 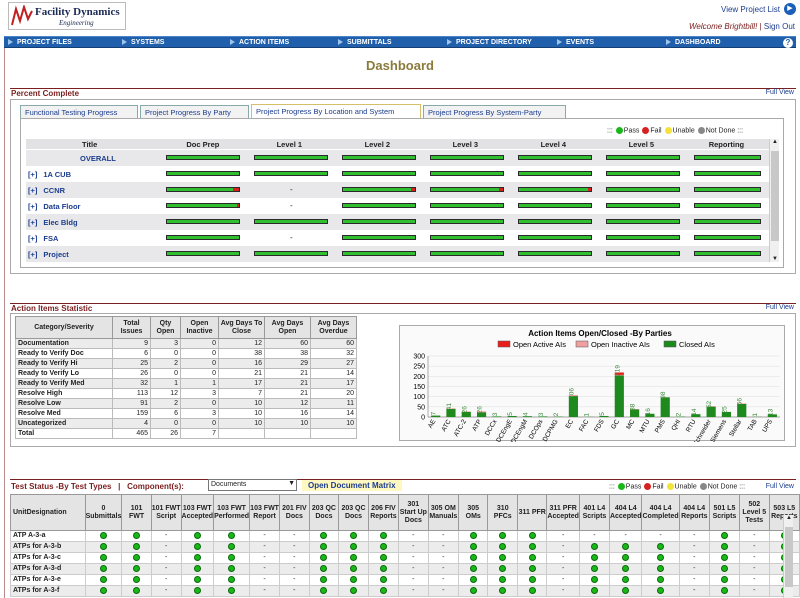 What do you see at coordinates (40, 42) in the screenshot?
I see `nav-project-files: PROJECT FILES` at bounding box center [40, 42].